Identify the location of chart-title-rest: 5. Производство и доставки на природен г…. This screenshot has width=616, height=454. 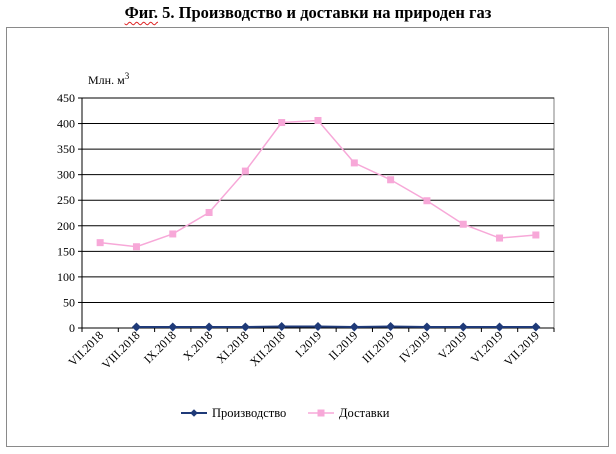
(325, 12).